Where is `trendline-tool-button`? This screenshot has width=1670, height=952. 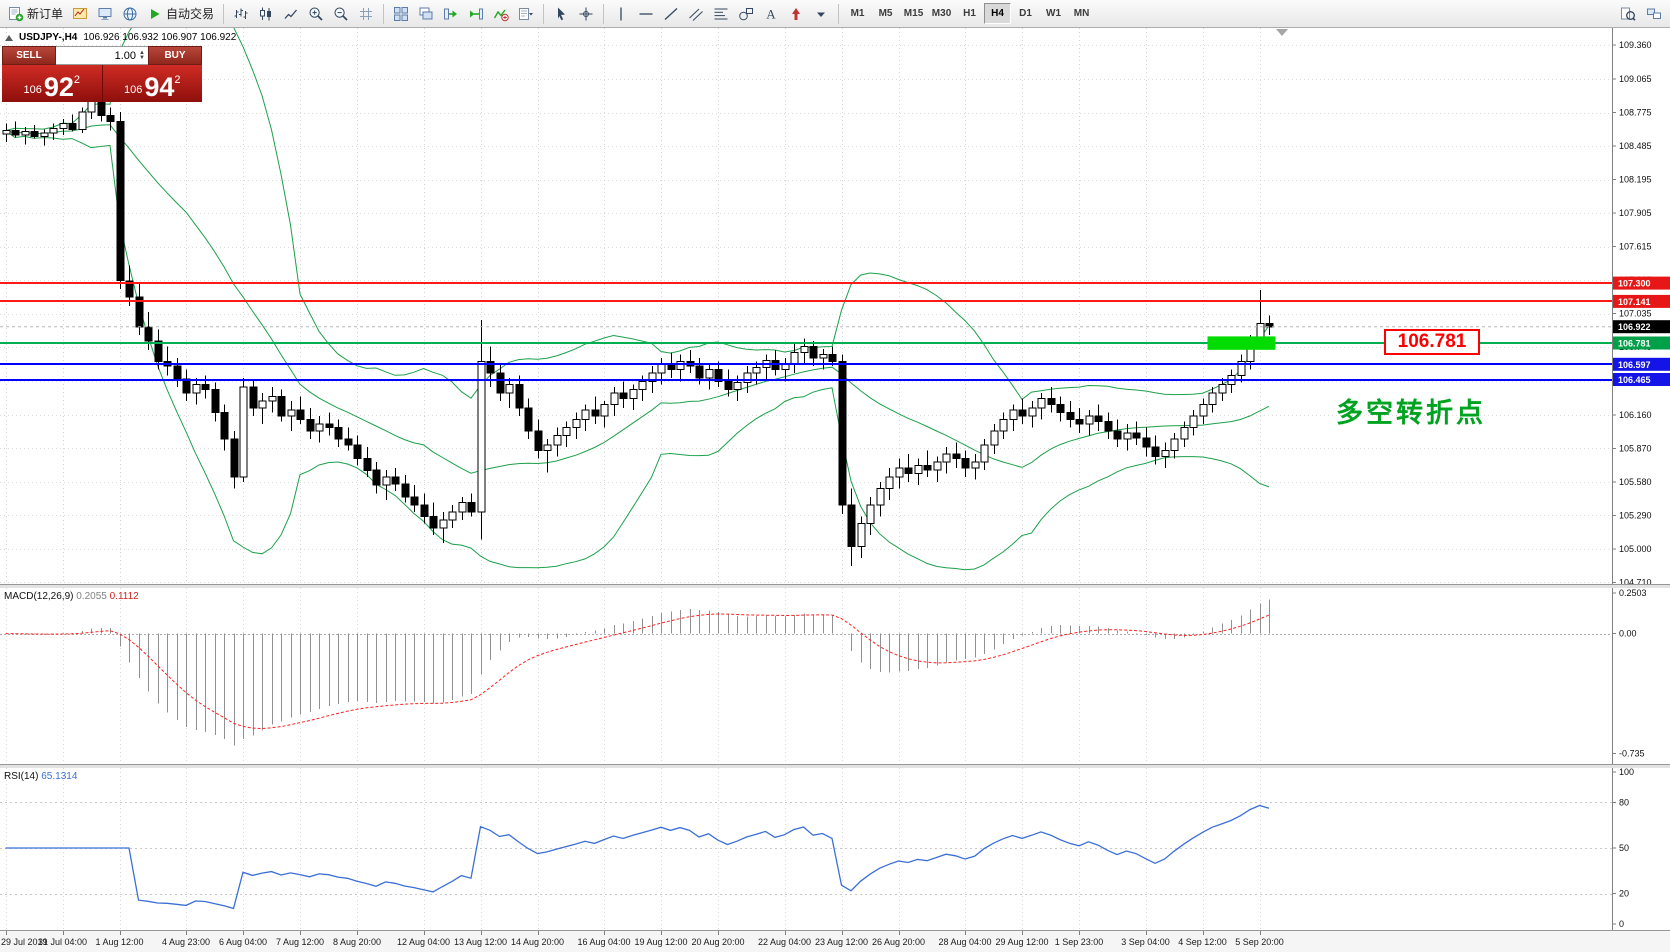
trendline-tool-button is located at coordinates (671, 14).